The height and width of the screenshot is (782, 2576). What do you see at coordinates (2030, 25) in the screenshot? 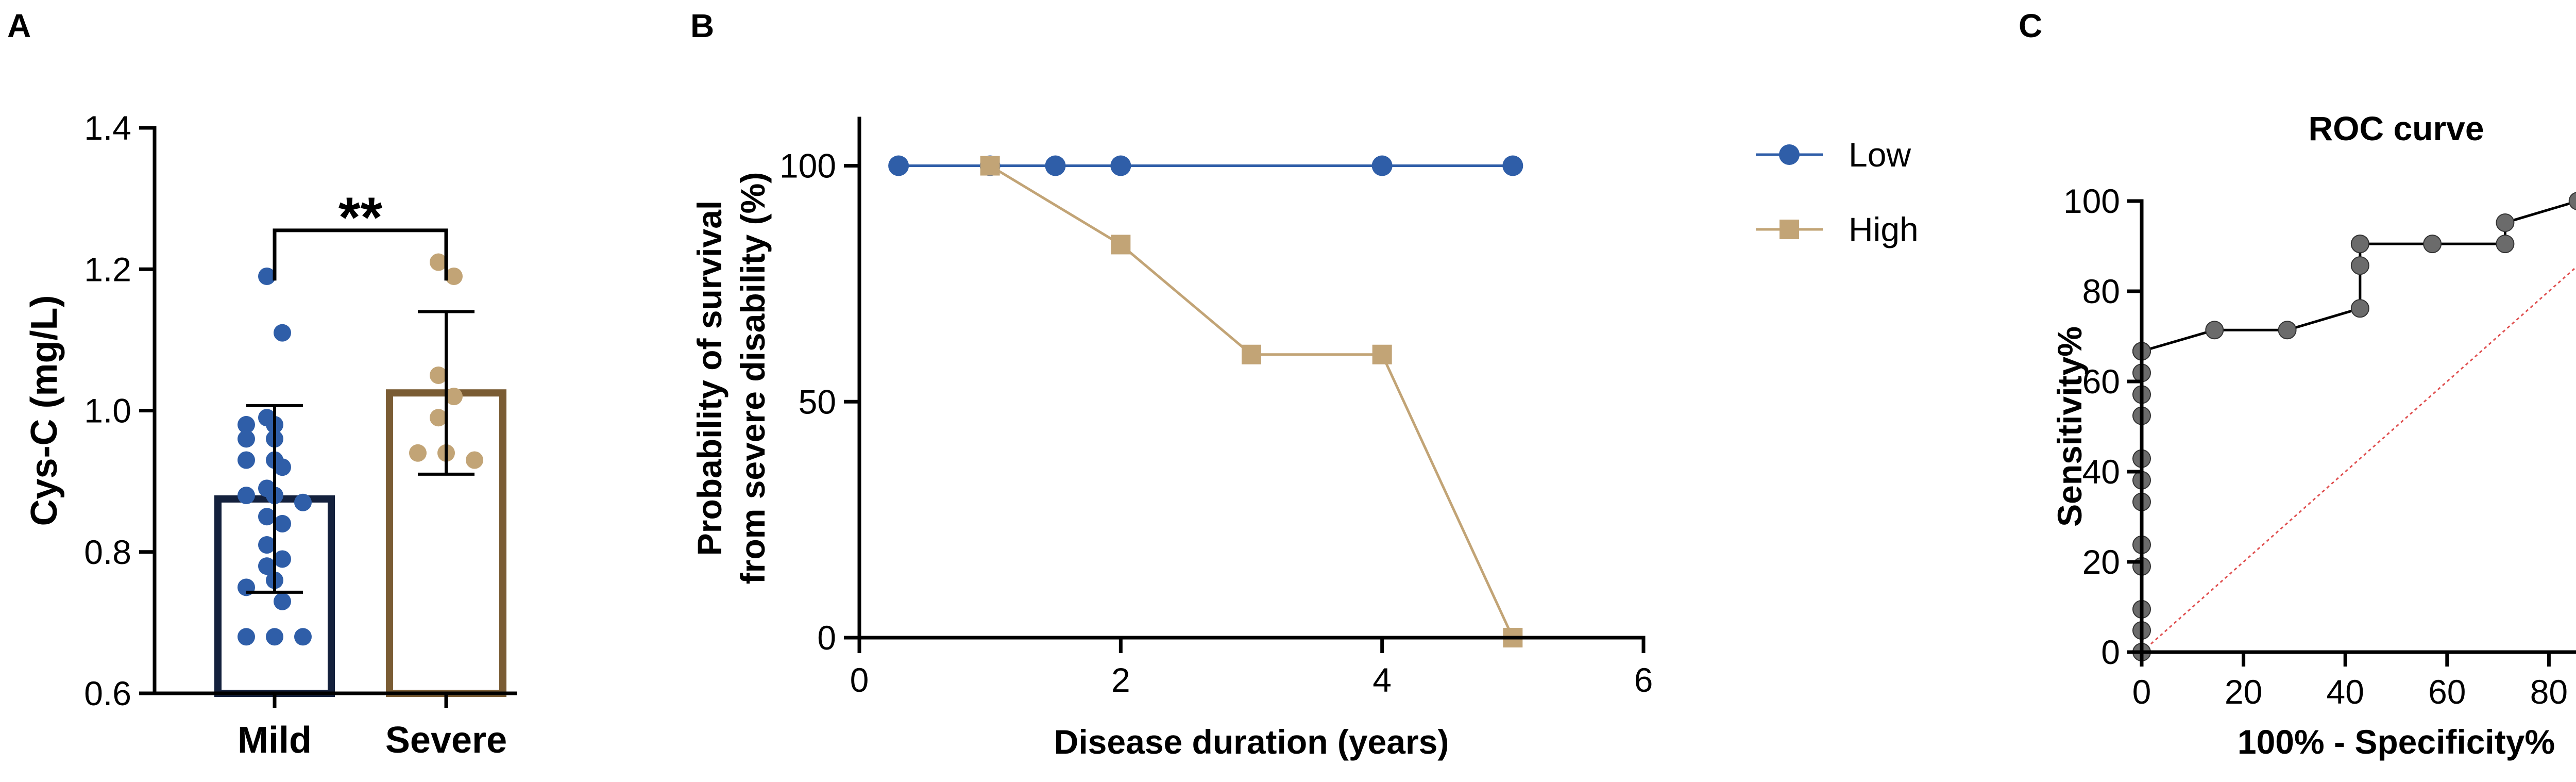
I see `panel-label-c: C` at bounding box center [2030, 25].